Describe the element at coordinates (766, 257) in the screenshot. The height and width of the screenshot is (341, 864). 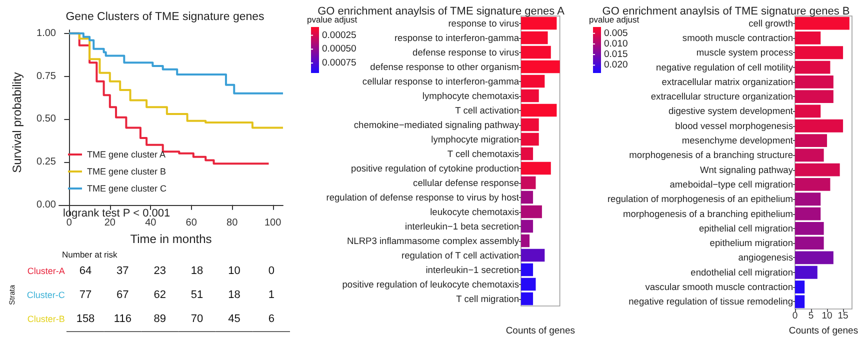
I see `y-tick-label: angiogenesis` at that location.